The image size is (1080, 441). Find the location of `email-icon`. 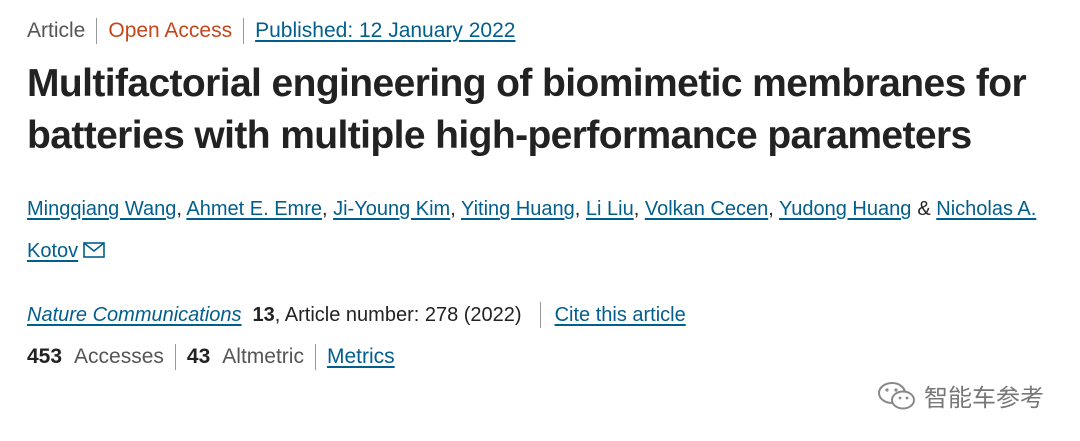

email-icon is located at coordinates (94, 250).